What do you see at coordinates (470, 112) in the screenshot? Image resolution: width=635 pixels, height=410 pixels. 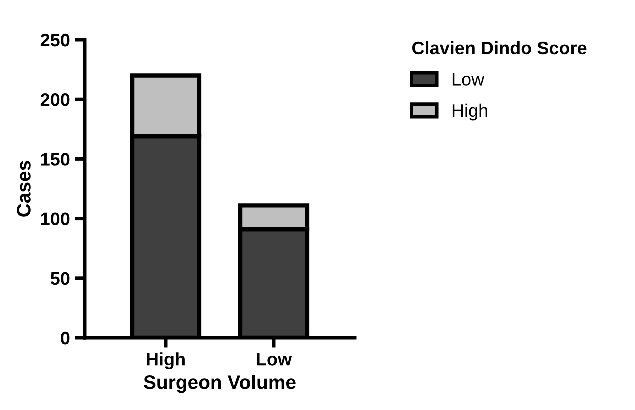 I see `legend-label: High` at bounding box center [470, 112].